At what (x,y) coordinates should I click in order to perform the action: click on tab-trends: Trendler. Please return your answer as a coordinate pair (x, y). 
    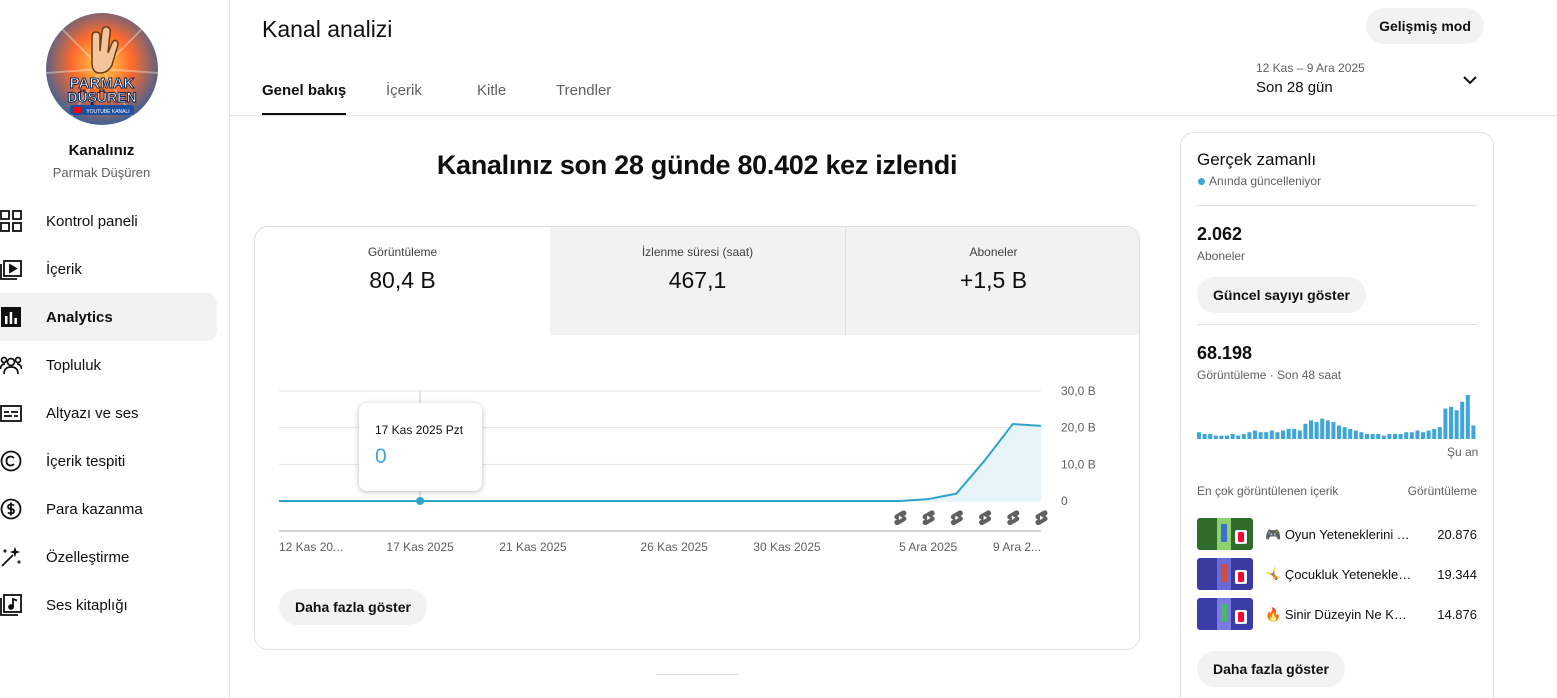
    Looking at the image, I should click on (584, 90).